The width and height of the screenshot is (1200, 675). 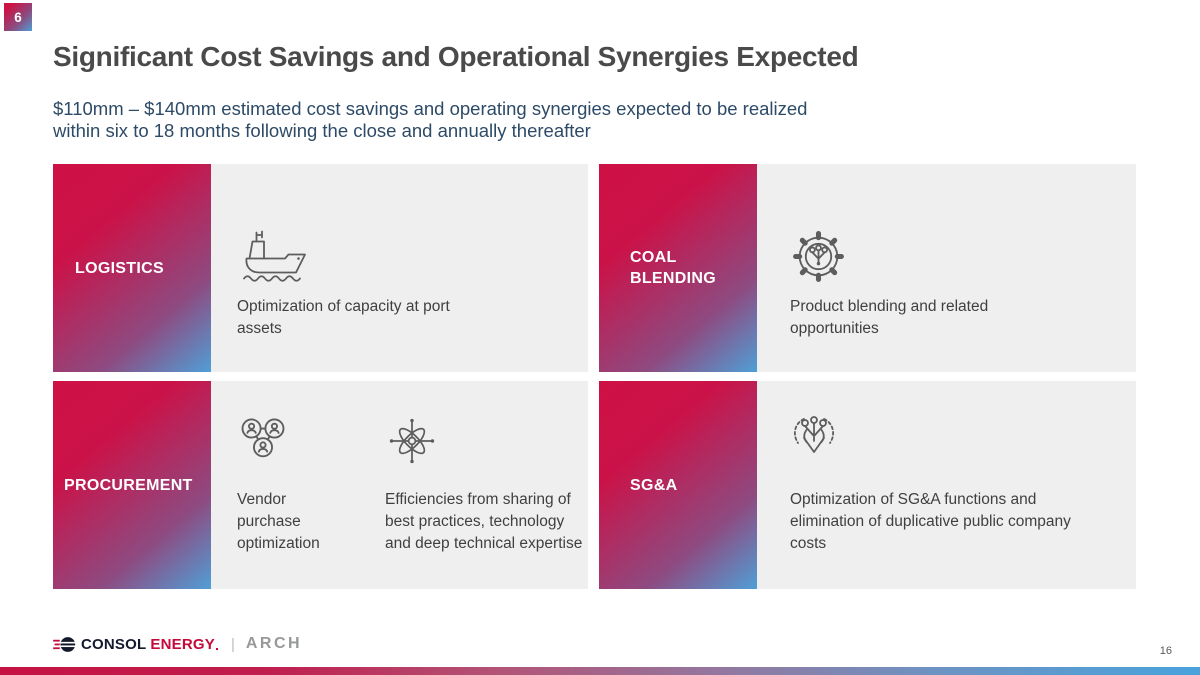 What do you see at coordinates (182, 644) in the screenshot?
I see `energy-logo-text: ENERGY` at bounding box center [182, 644].